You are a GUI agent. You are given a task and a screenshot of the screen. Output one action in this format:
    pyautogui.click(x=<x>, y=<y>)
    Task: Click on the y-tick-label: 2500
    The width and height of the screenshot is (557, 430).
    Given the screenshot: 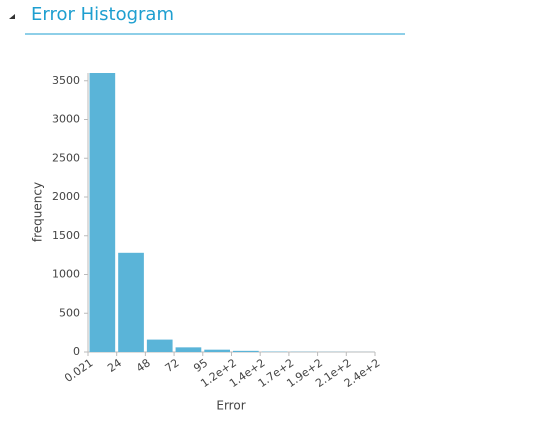 What is the action you would take?
    pyautogui.click(x=66, y=157)
    